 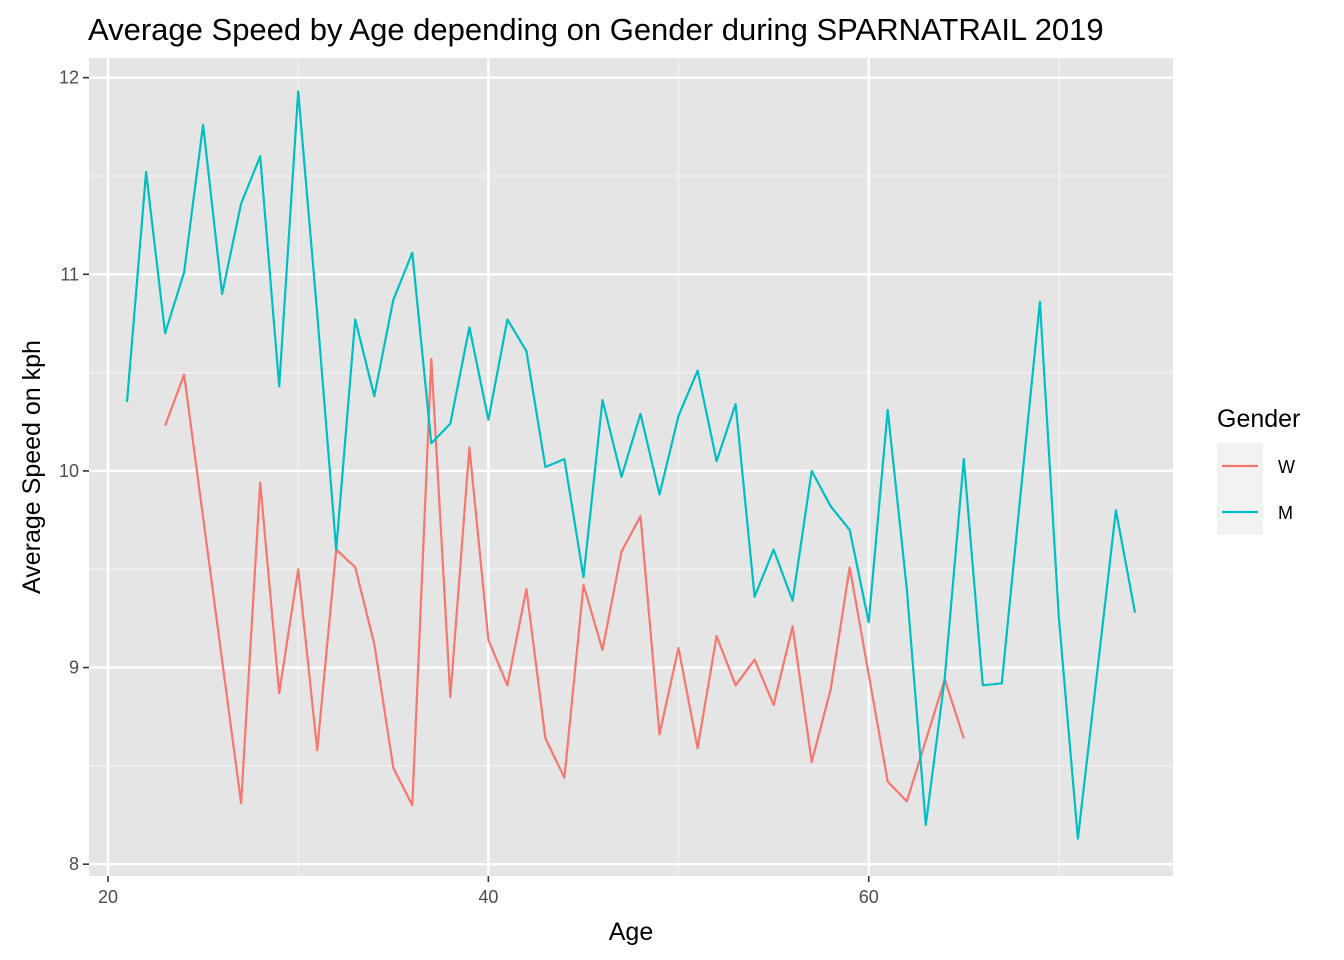 I want to click on x-tick-label: 20, so click(x=108, y=897).